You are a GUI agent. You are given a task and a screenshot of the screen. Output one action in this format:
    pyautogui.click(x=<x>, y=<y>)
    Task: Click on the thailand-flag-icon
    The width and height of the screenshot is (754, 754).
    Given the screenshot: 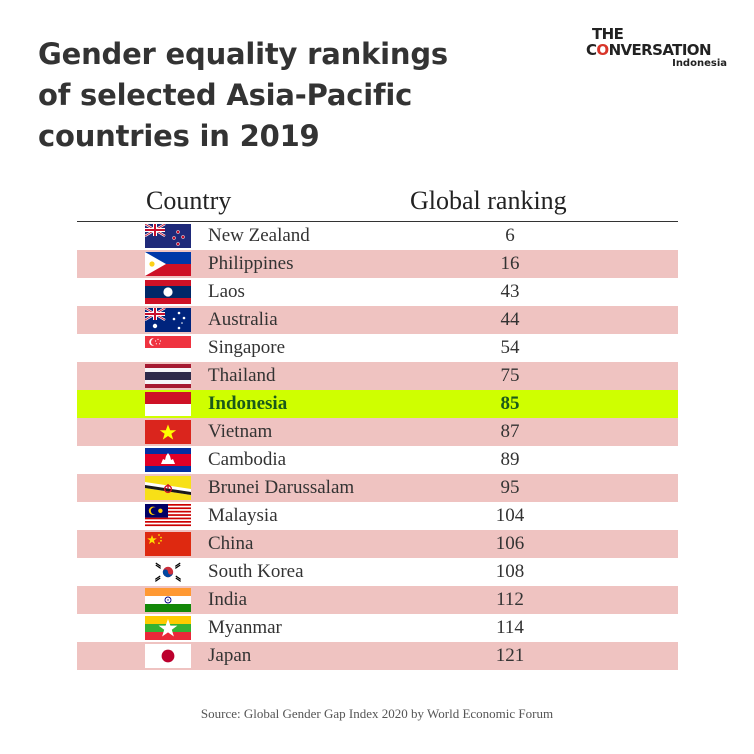 What is the action you would take?
    pyautogui.click(x=168, y=376)
    